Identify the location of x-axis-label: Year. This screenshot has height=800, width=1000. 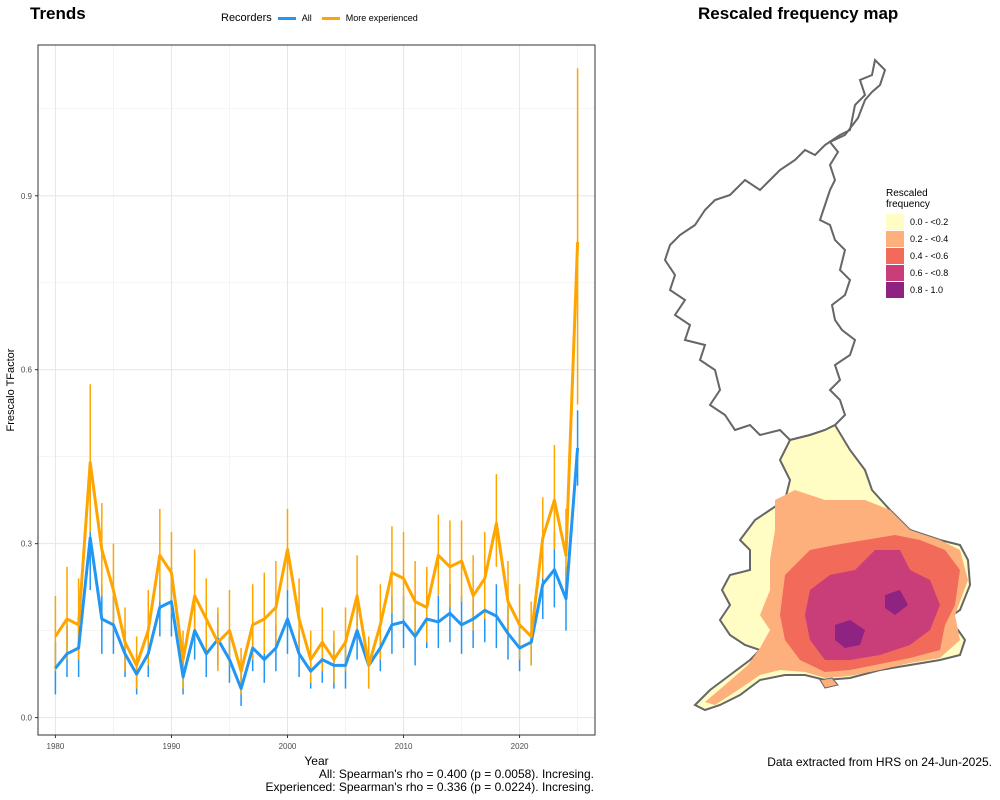
(316, 761).